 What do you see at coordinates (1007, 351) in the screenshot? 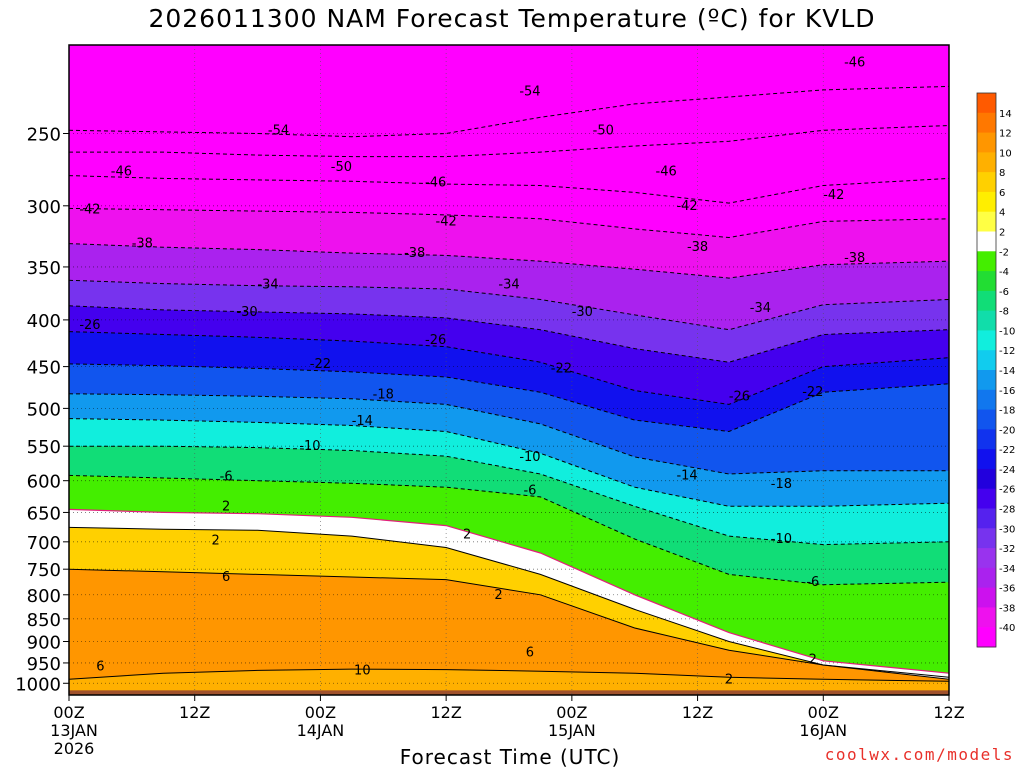
I see `colorbar-label: -12` at bounding box center [1007, 351].